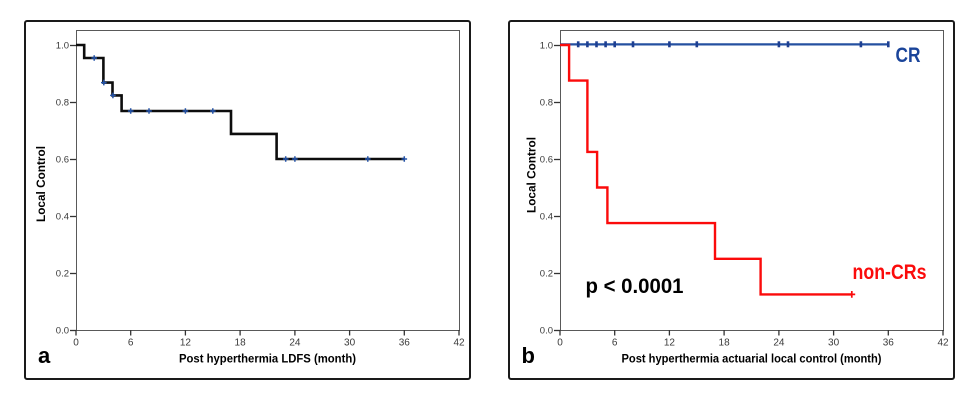  I want to click on svg-text: b, so click(528, 355).